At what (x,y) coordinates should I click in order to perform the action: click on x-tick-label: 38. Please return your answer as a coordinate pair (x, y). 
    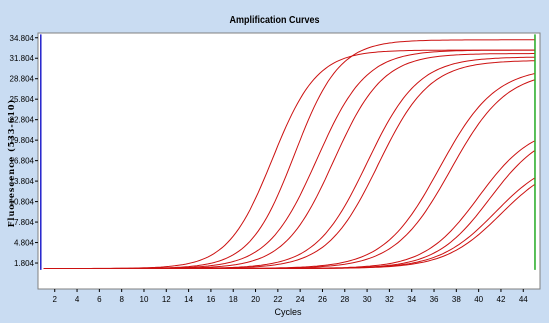
    Looking at the image, I should click on (456, 299).